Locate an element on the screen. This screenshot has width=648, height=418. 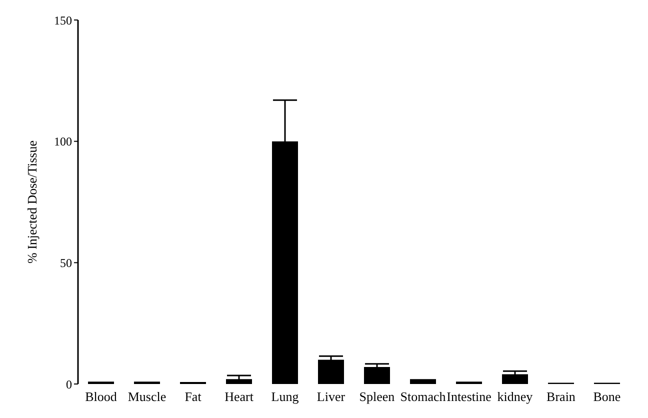
x-tick-label: Blood is located at coordinates (101, 396).